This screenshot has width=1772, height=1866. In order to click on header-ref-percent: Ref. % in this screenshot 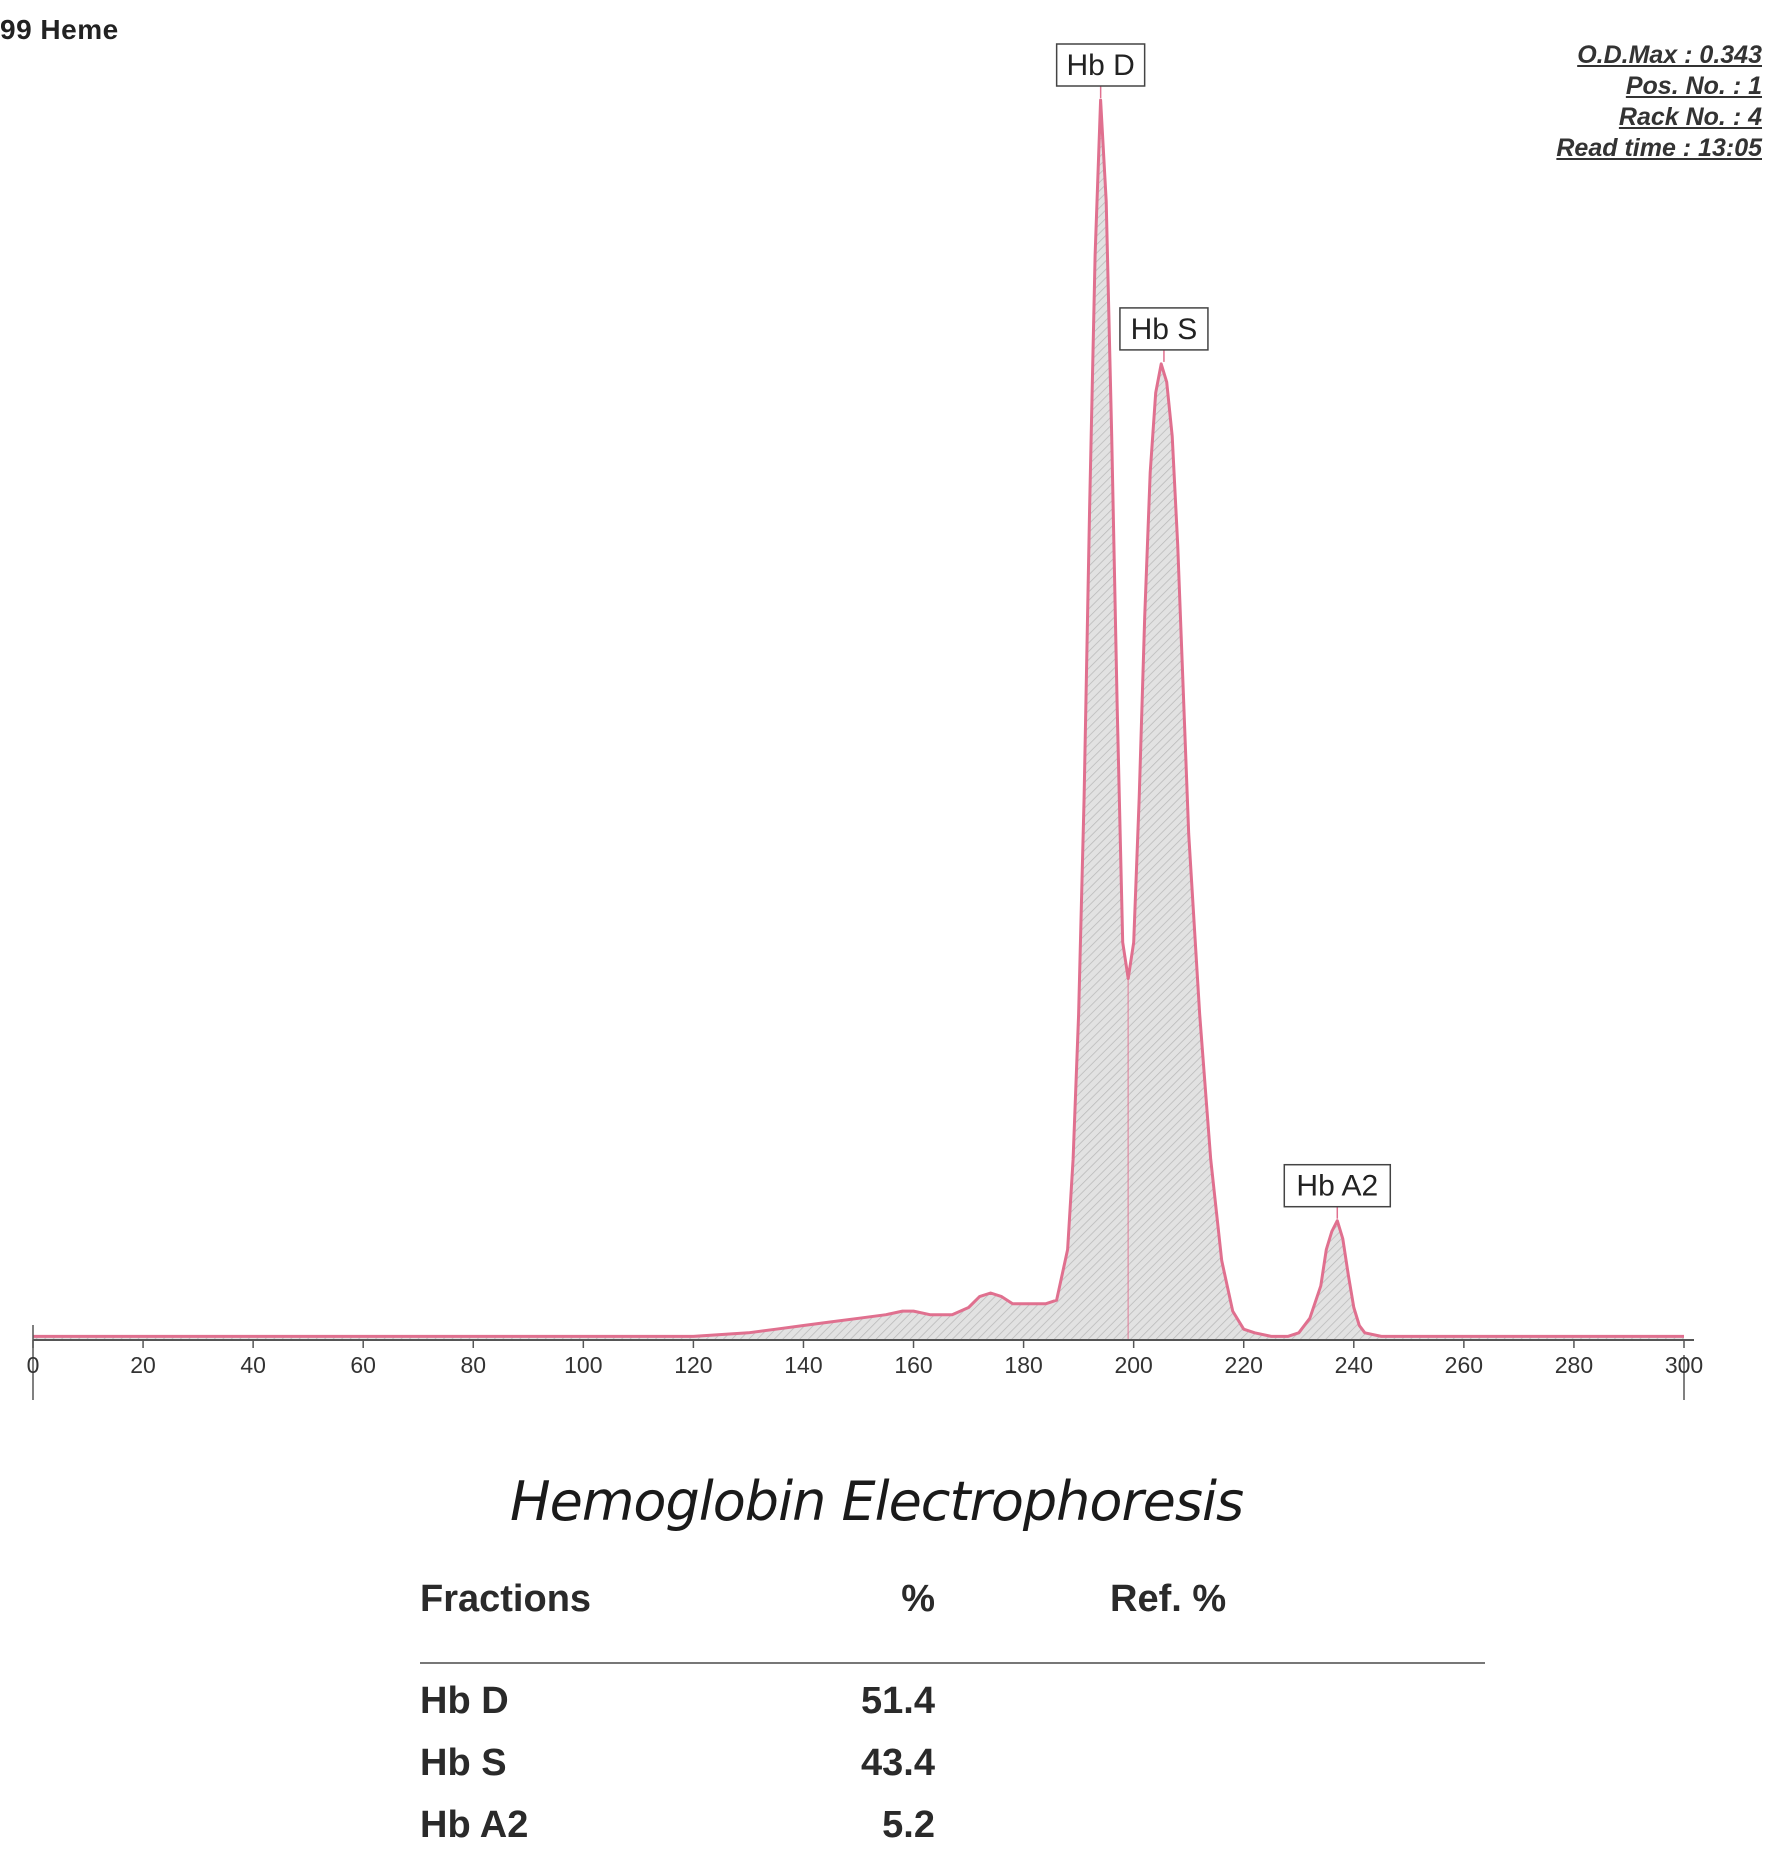, I will do `click(1168, 1599)`.